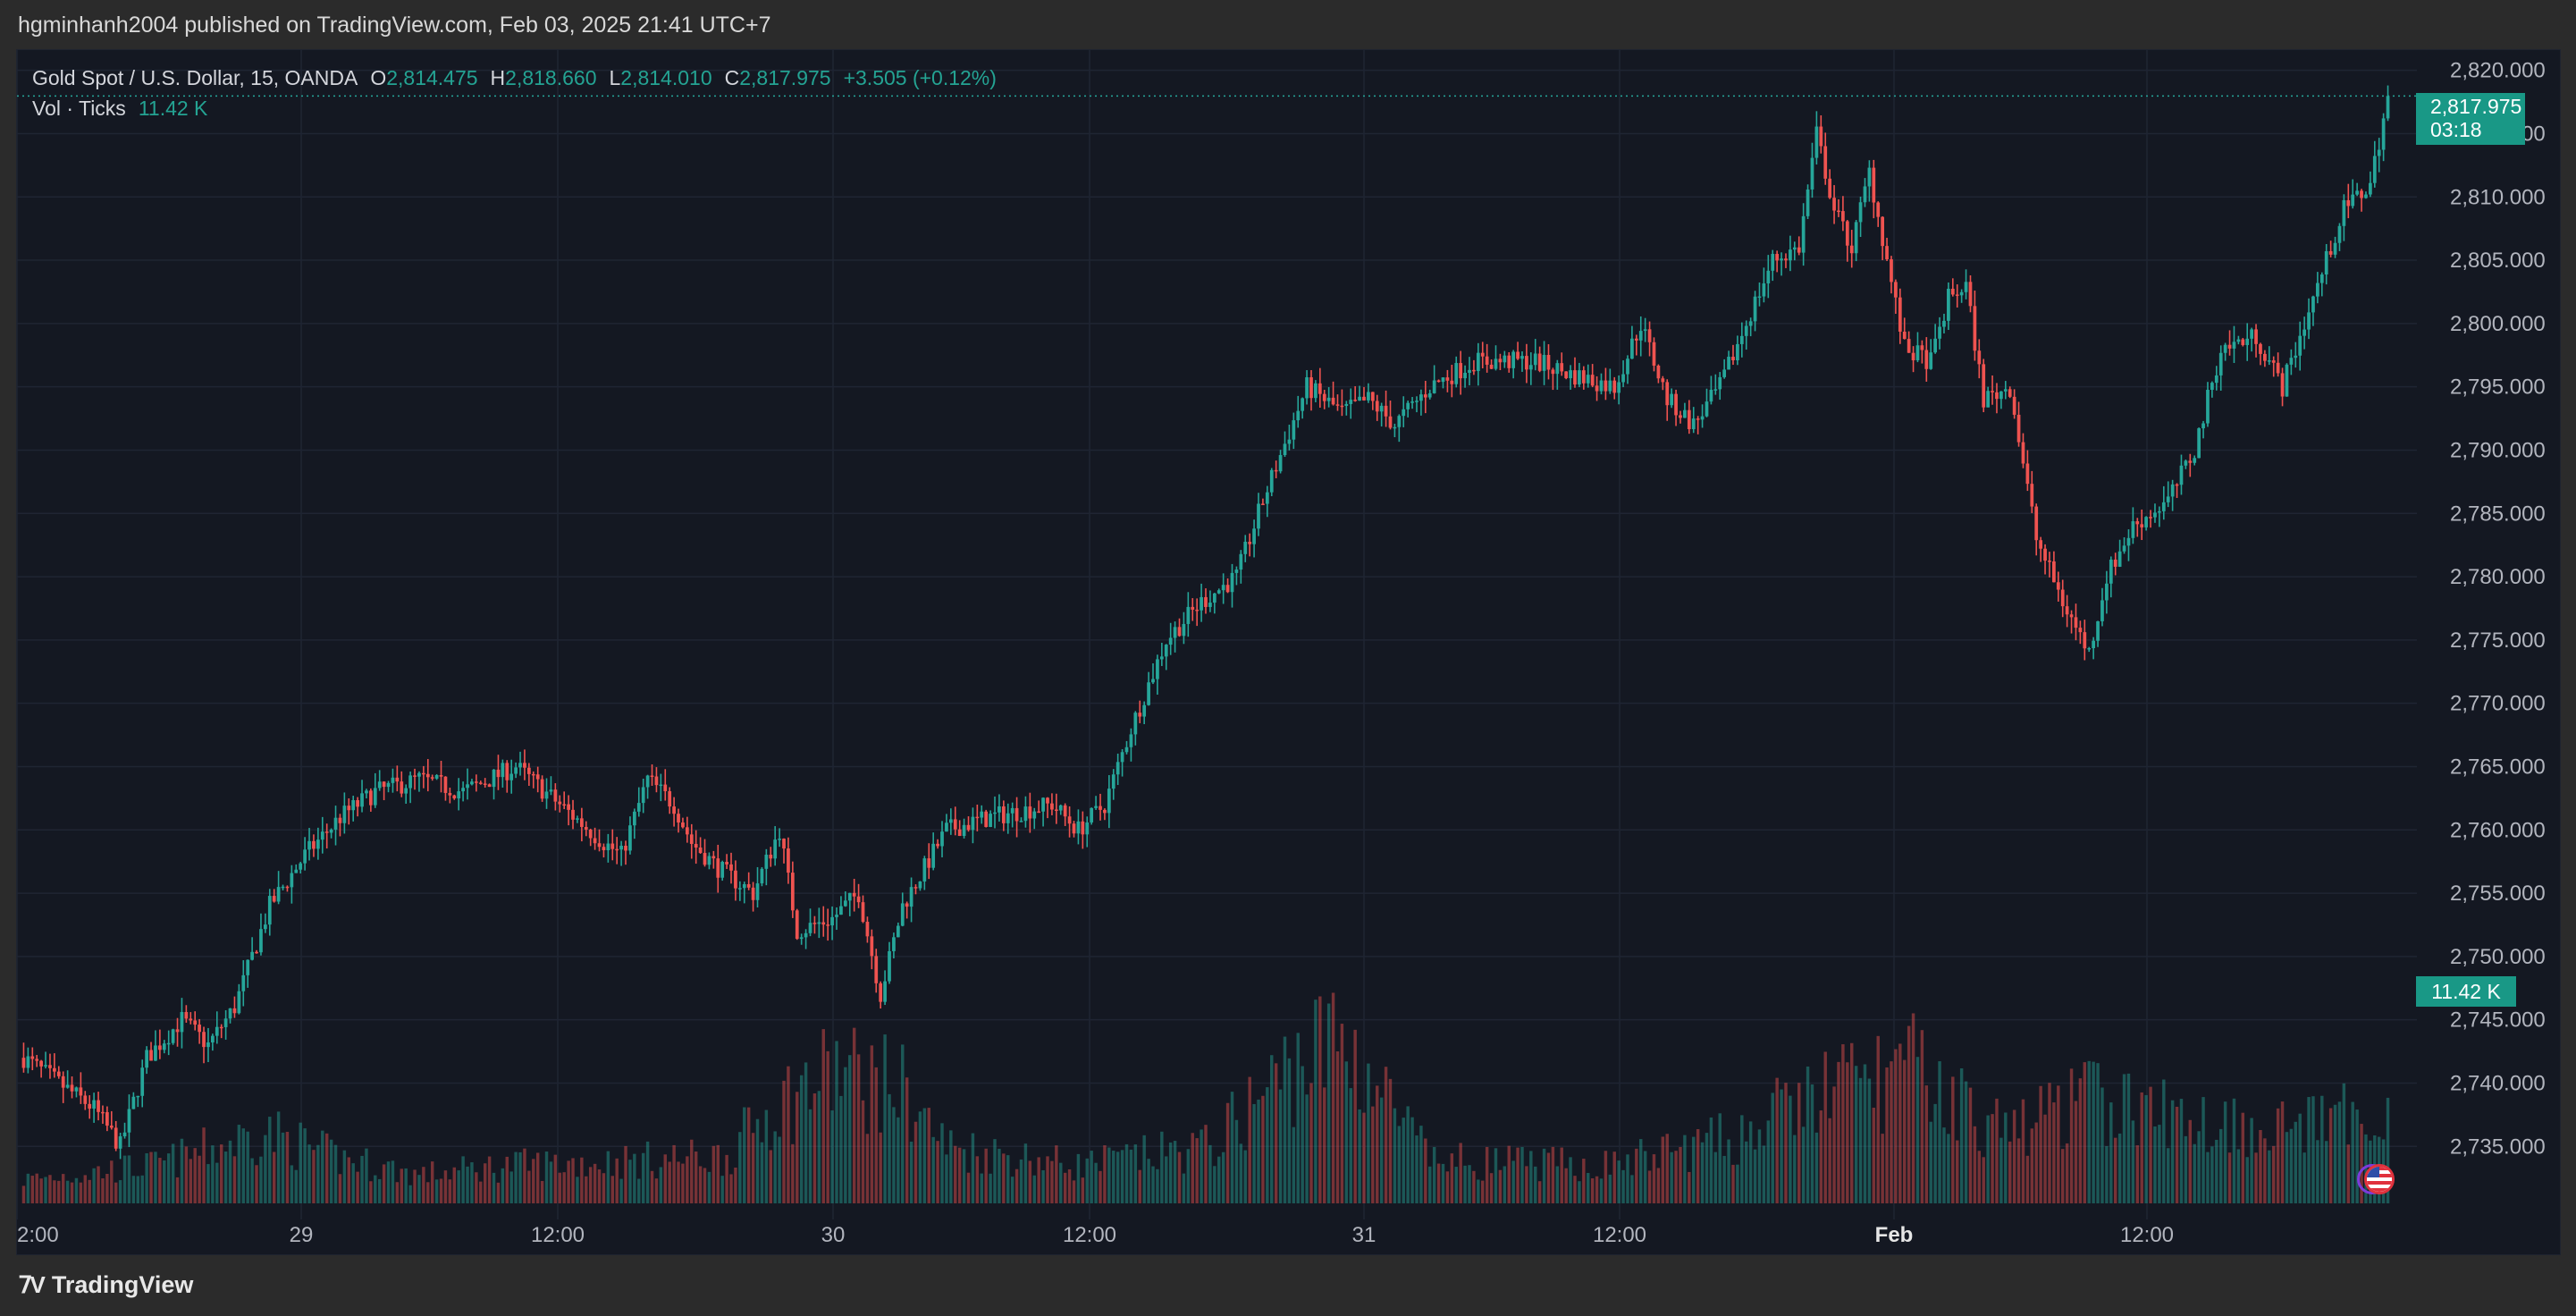 The width and height of the screenshot is (2576, 1316). I want to click on x-tick-label: 12:00, so click(1620, 1235).